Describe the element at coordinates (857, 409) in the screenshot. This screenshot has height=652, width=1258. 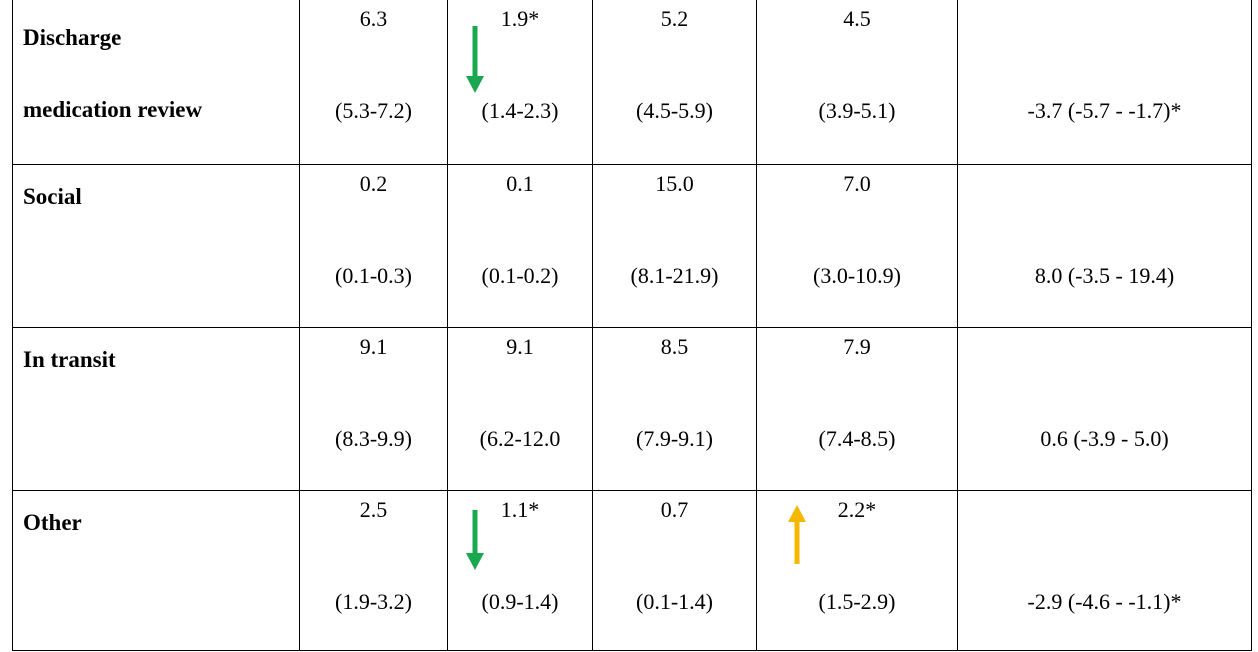
I see `table-cell: 7.9 (7.4-8.5)` at that location.